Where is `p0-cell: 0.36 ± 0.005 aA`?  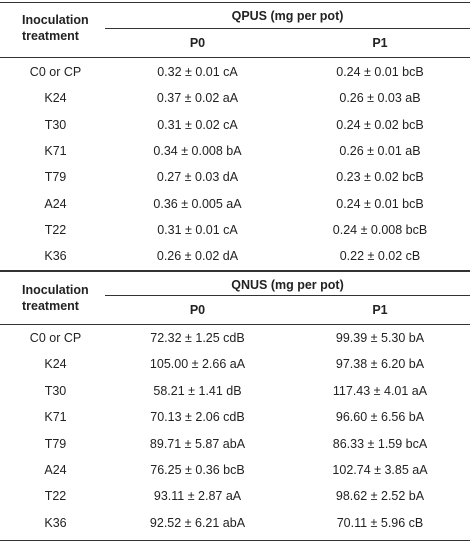 p0-cell: 0.36 ± 0.005 aA is located at coordinates (197, 203).